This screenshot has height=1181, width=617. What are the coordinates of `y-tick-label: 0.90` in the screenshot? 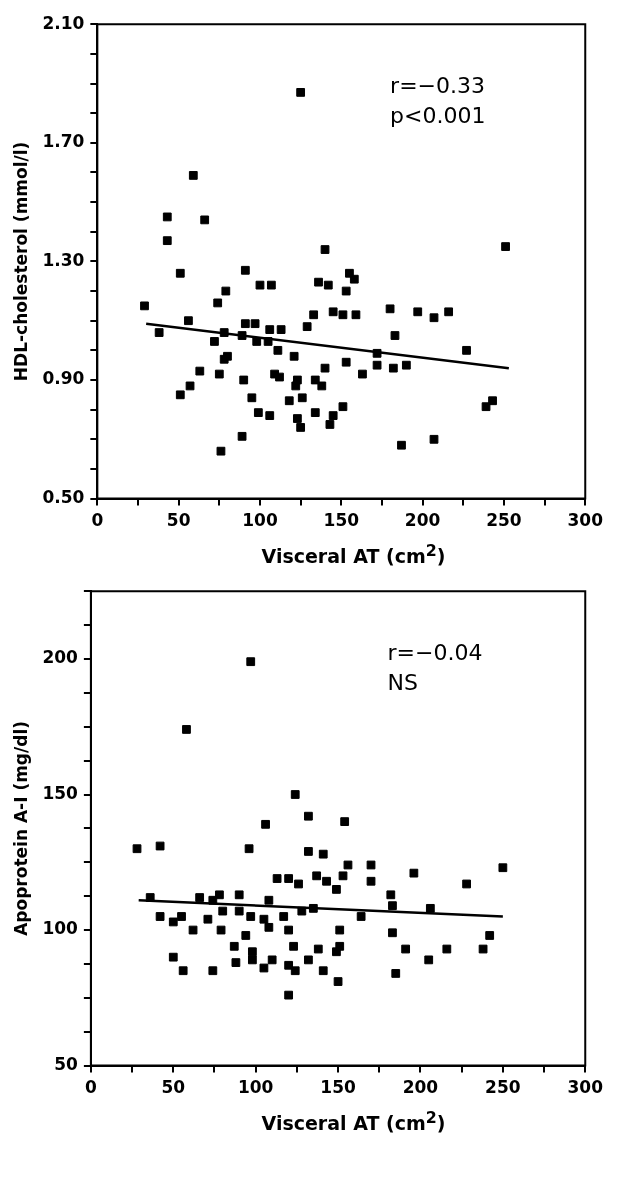 It's located at (63, 378).